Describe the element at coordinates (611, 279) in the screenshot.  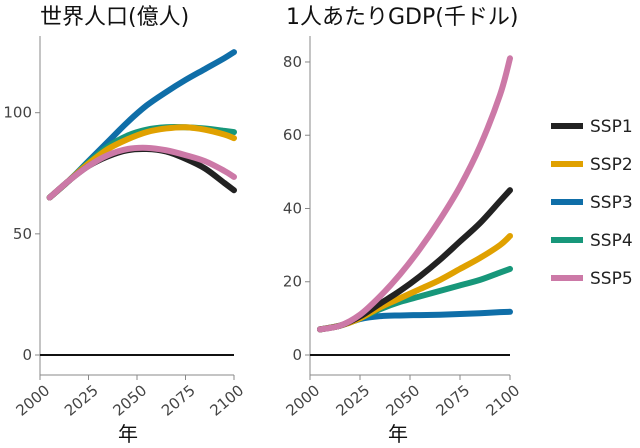
I see `legend-label-ssp5: SSP5` at that location.